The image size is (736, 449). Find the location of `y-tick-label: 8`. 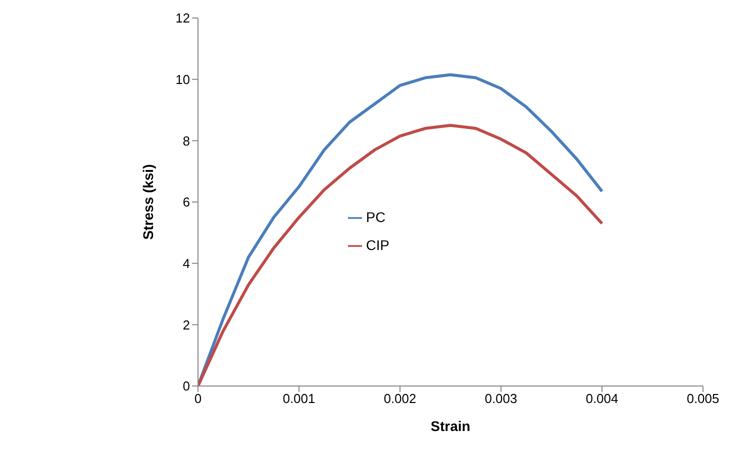

y-tick-label: 8 is located at coordinates (186, 140).